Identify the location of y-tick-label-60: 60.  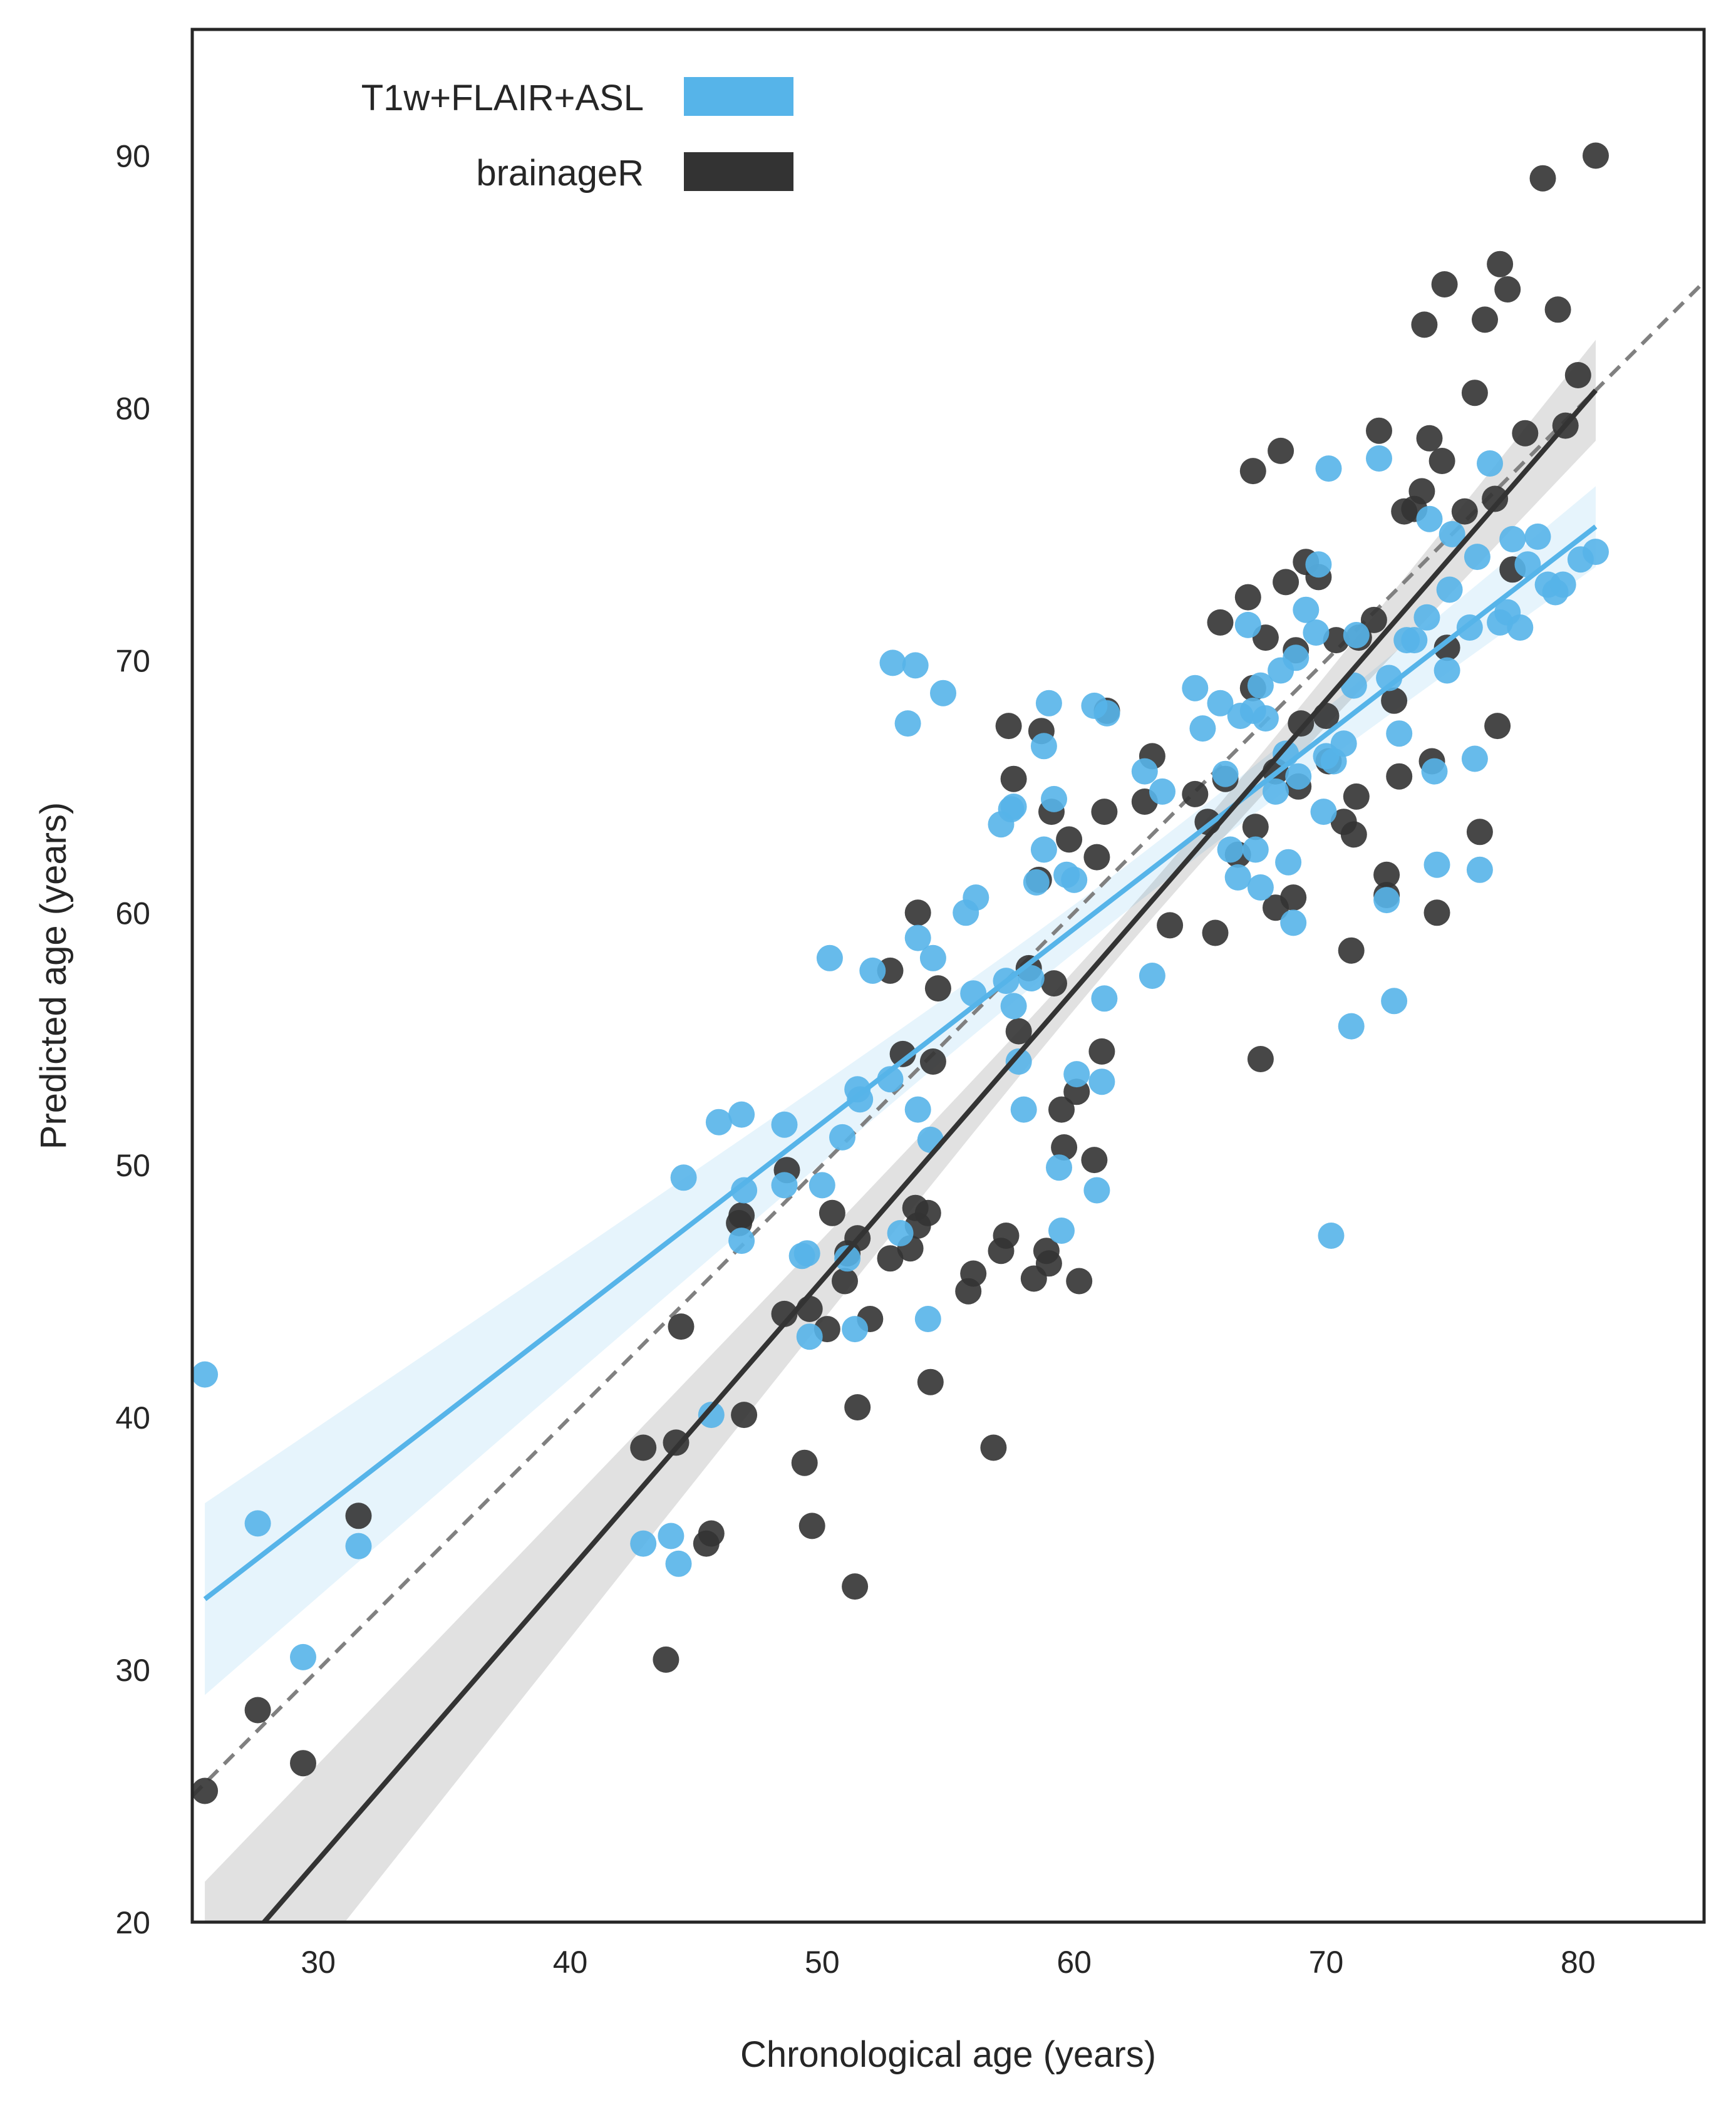
(132, 913).